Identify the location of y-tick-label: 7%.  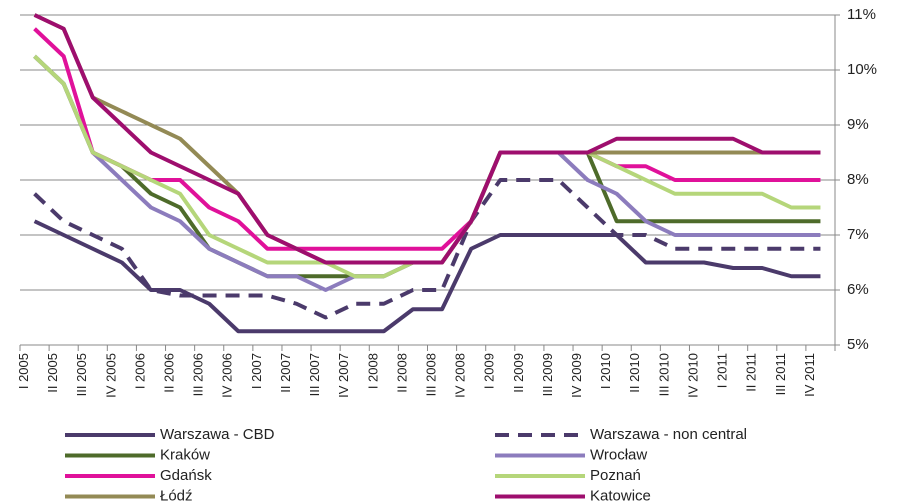
(858, 234).